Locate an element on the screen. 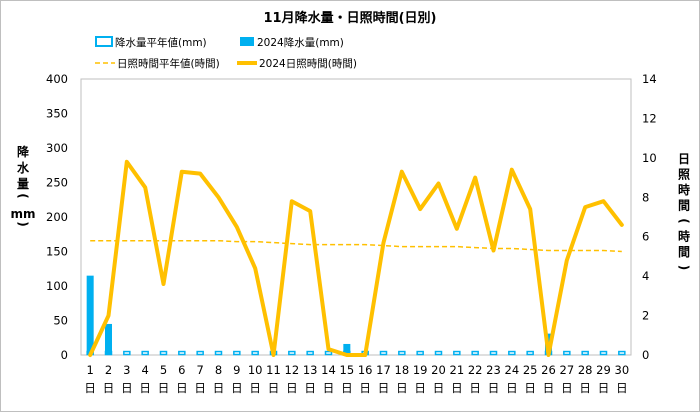  x-tick-label: 28 is located at coordinates (585, 370).